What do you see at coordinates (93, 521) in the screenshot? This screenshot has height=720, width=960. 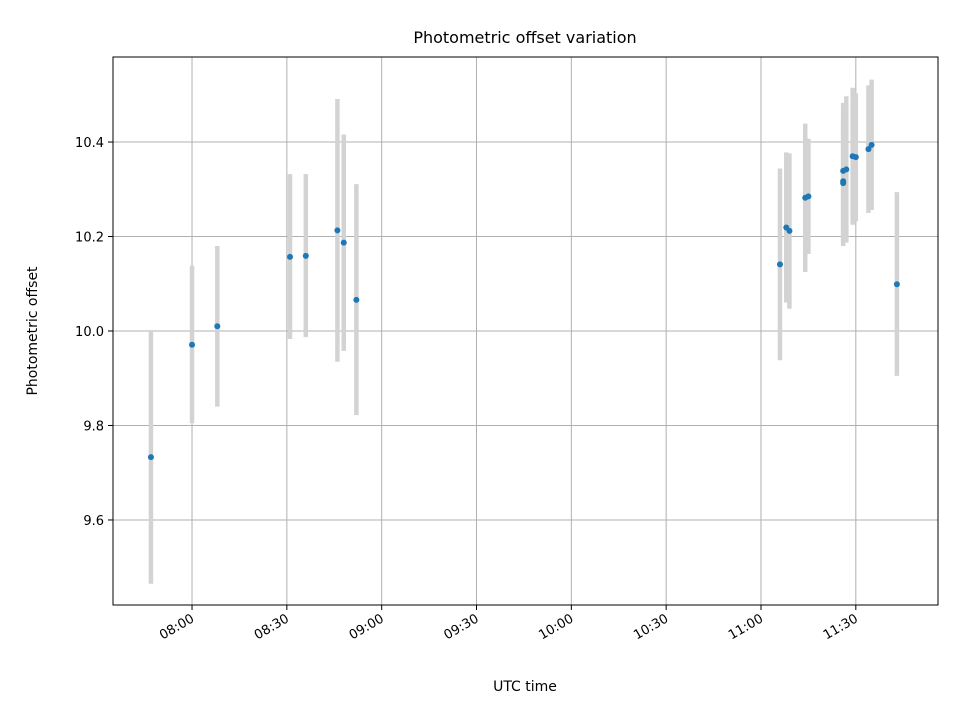 I see `y-tick-label: 9.6` at bounding box center [93, 521].